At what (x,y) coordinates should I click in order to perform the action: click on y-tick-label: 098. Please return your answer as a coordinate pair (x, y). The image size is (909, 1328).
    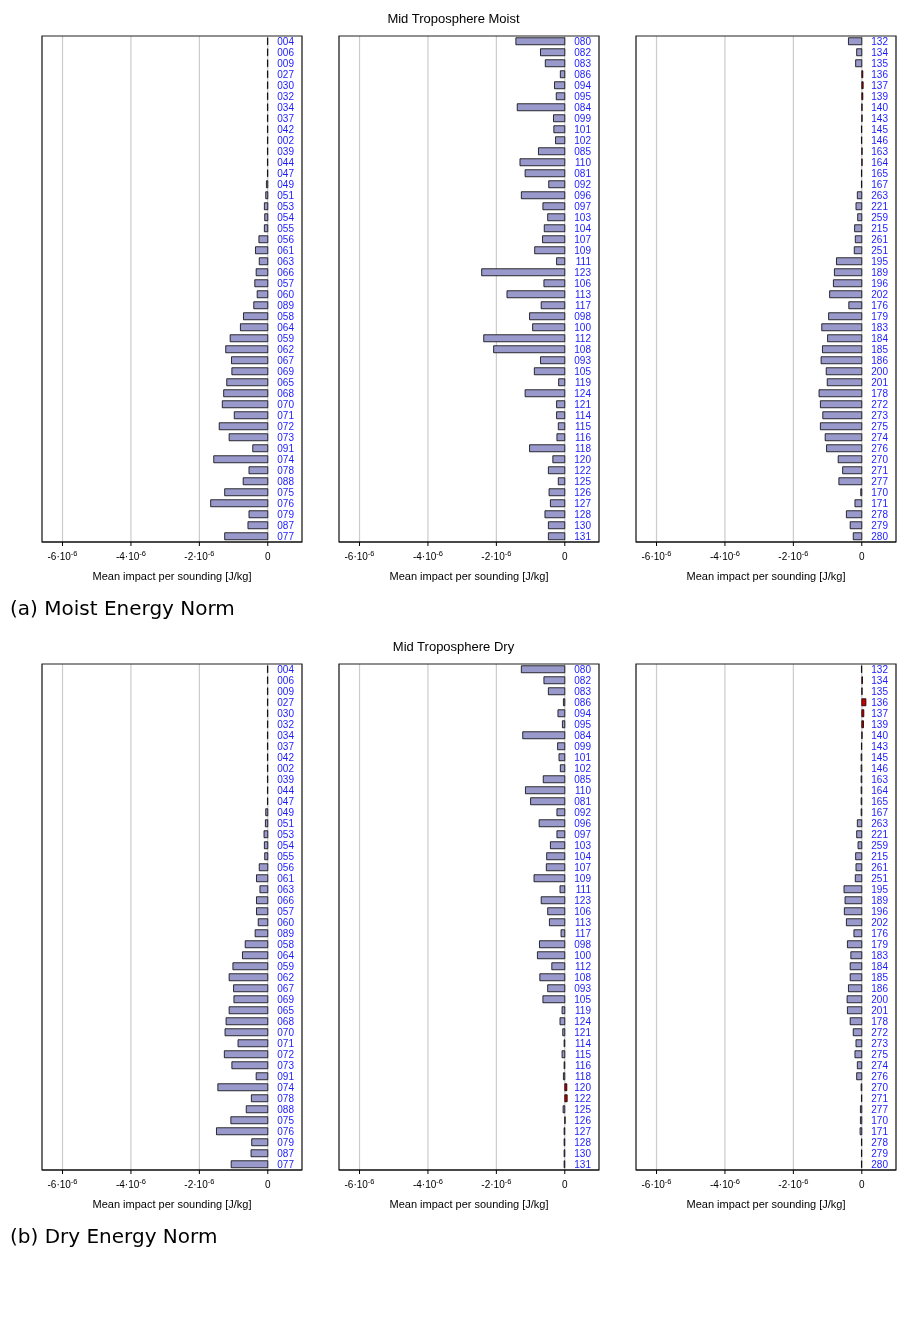
    Looking at the image, I should click on (583, 945).